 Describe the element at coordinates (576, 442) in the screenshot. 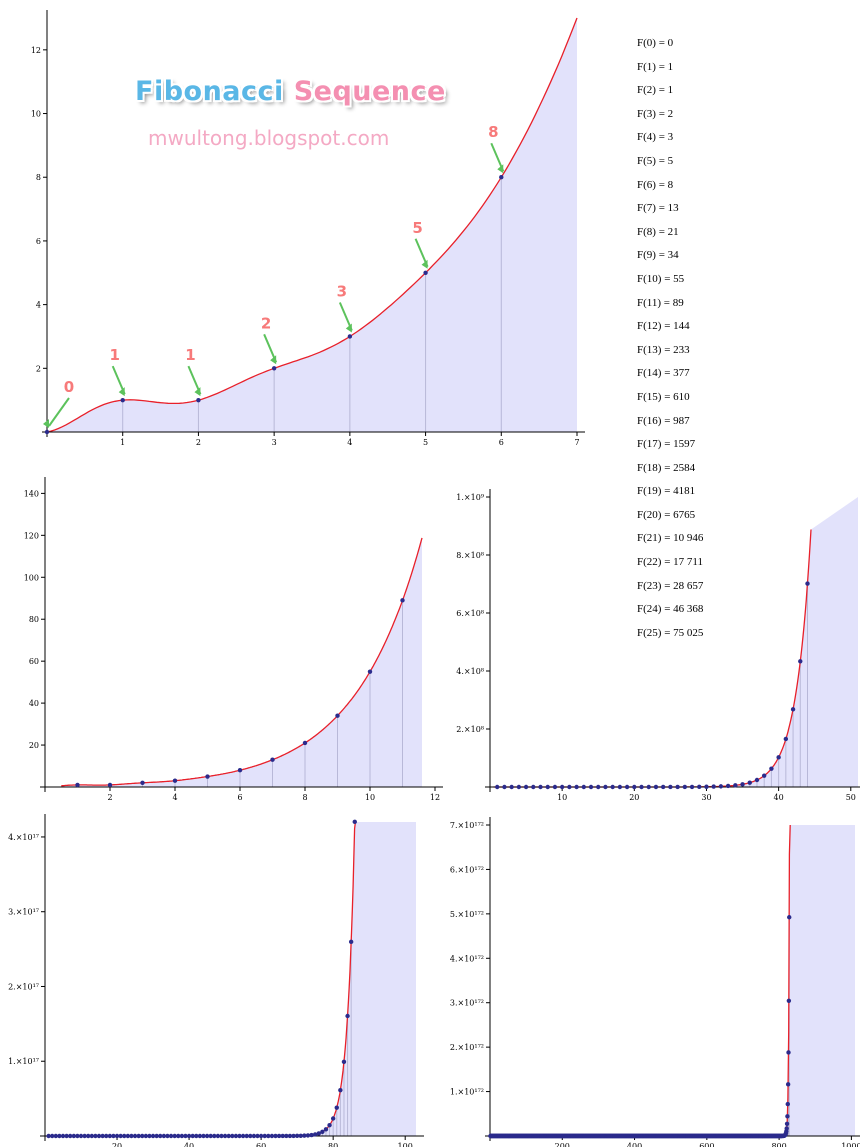

I see `x-tick-label: 7` at that location.